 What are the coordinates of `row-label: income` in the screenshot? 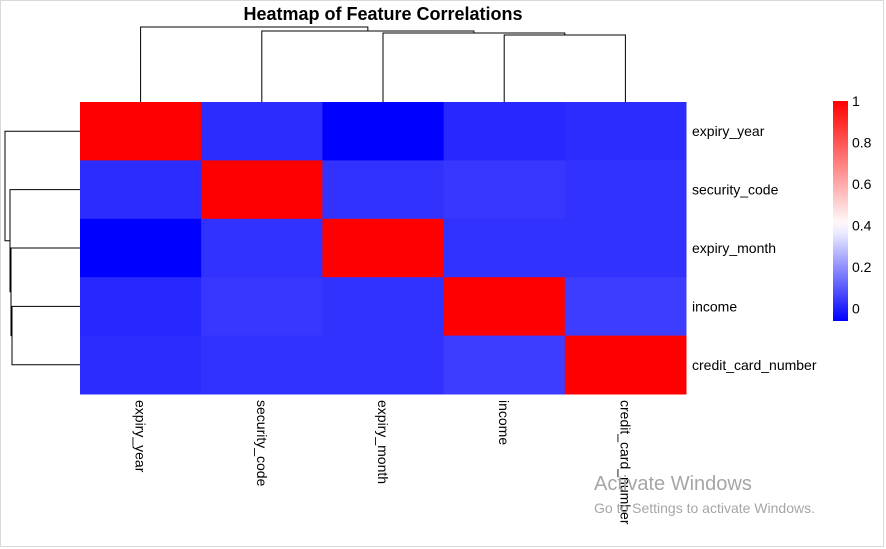 It's located at (714, 306).